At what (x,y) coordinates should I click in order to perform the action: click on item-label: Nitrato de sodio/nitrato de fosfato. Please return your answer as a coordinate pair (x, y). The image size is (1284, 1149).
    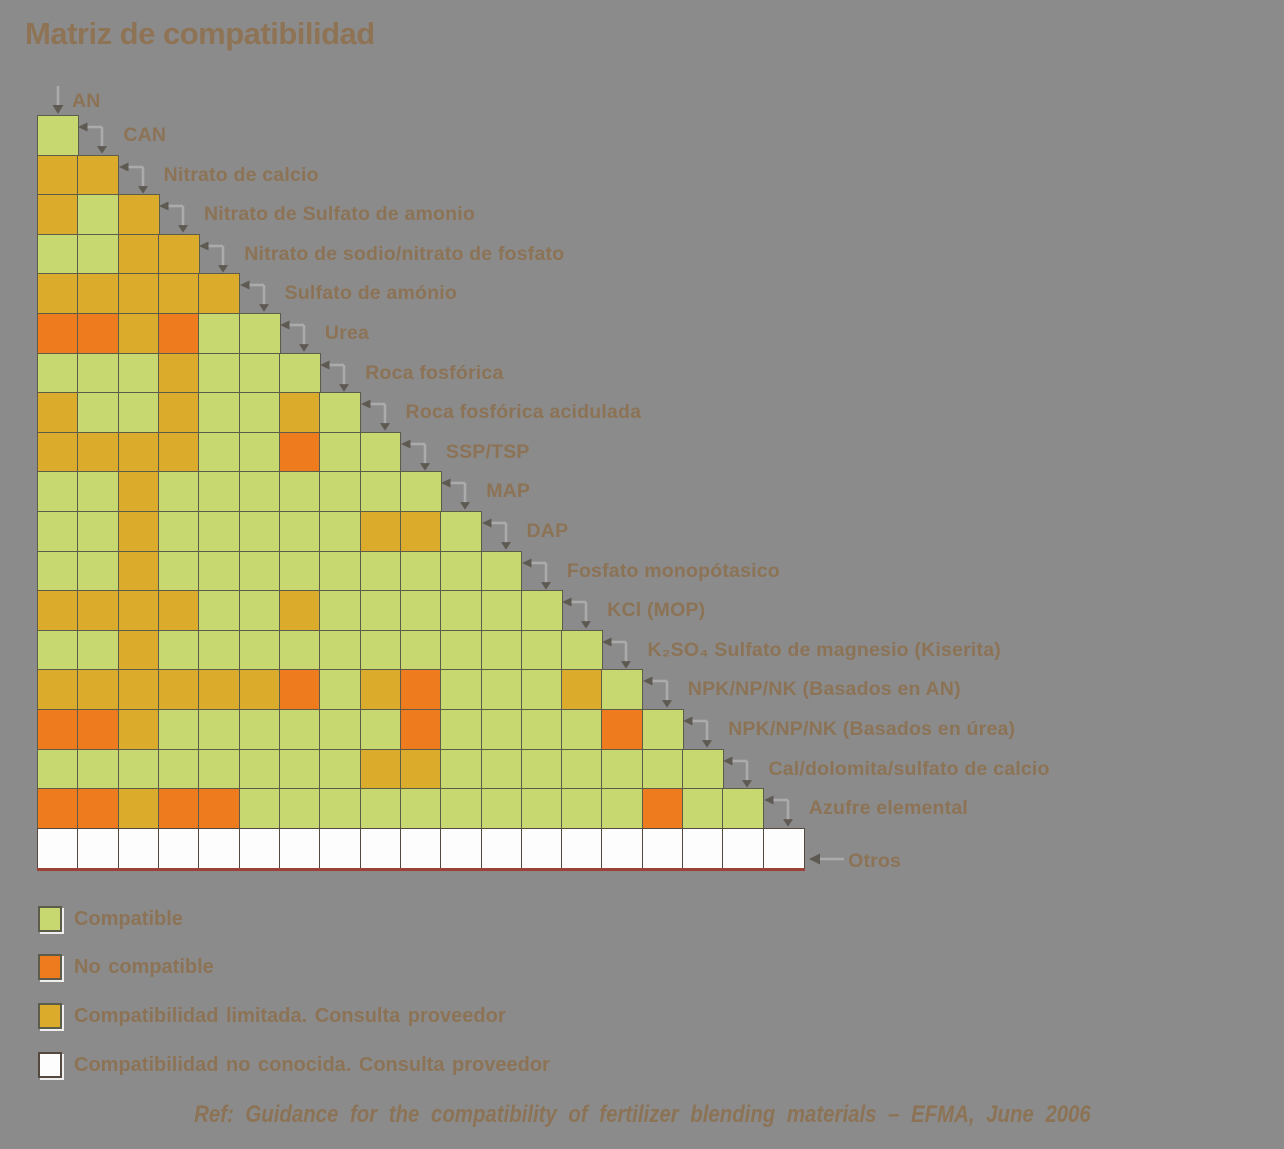
    Looking at the image, I should click on (404, 253).